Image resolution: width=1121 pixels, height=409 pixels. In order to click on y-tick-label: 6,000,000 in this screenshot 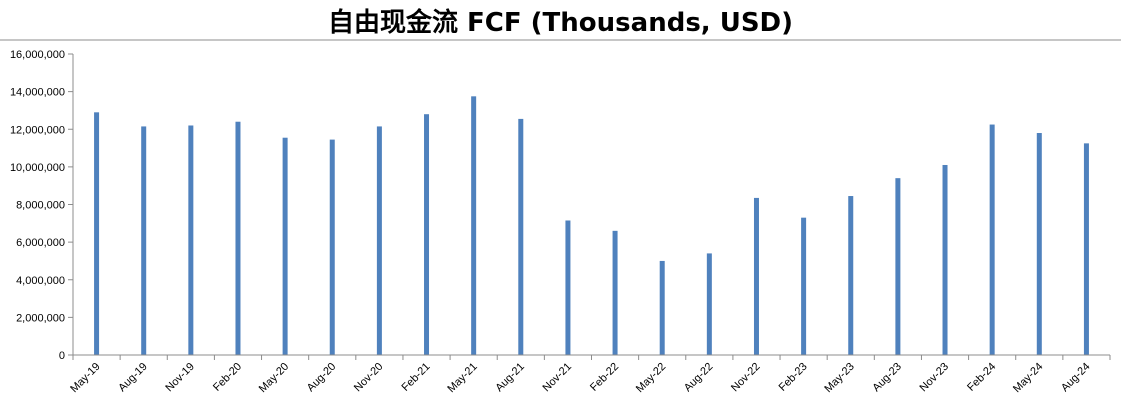, I will do `click(40, 243)`.